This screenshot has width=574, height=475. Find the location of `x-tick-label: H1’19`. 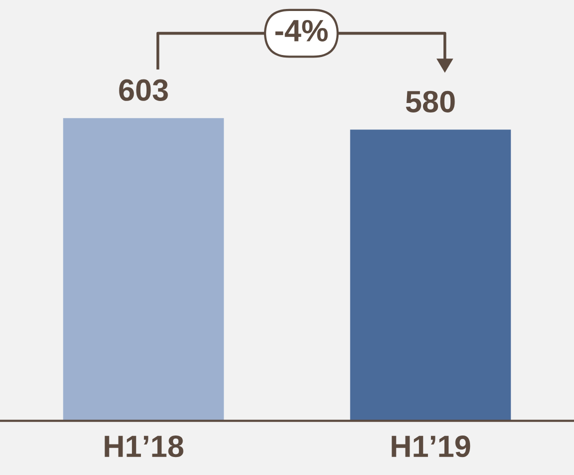

x-tick-label: H1’19 is located at coordinates (431, 447).